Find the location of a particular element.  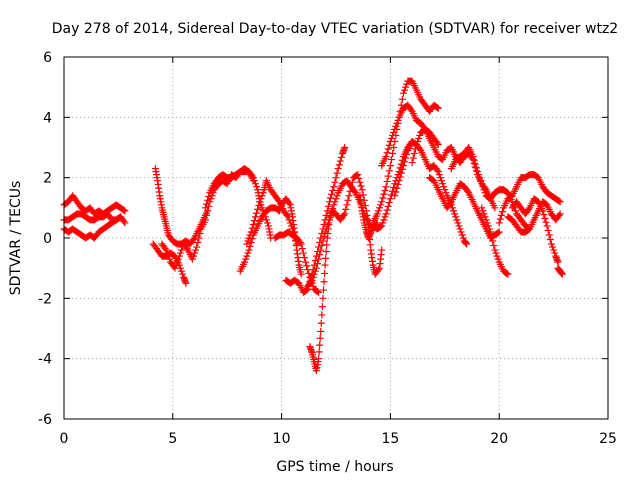

x-tick-label: 0 is located at coordinates (64, 439).